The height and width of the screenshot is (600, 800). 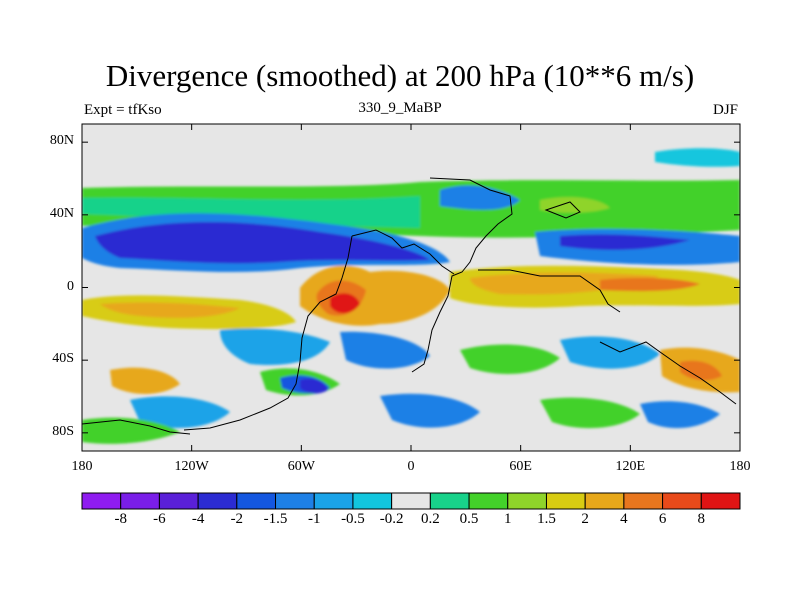 I want to click on lat-tick-label: 40N, so click(x=61, y=213).